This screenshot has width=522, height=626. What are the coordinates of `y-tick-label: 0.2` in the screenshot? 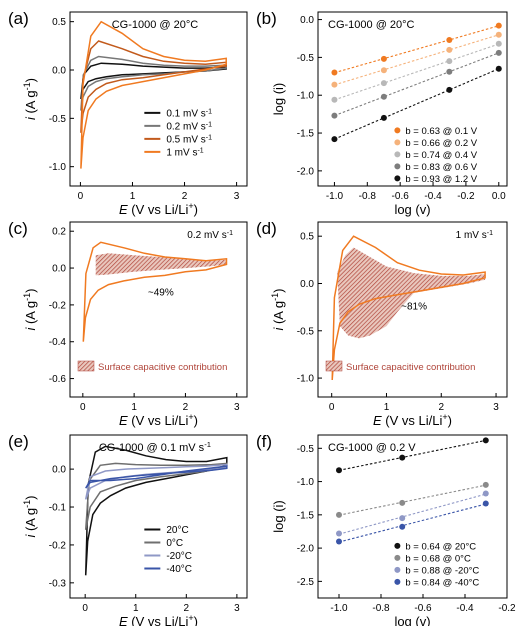 It's located at (59, 232).